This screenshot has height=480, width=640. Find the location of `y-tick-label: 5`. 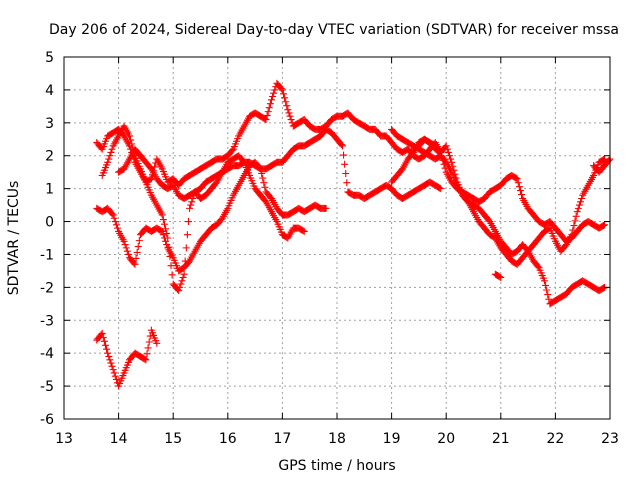

y-tick-label: 5 is located at coordinates (49, 58).